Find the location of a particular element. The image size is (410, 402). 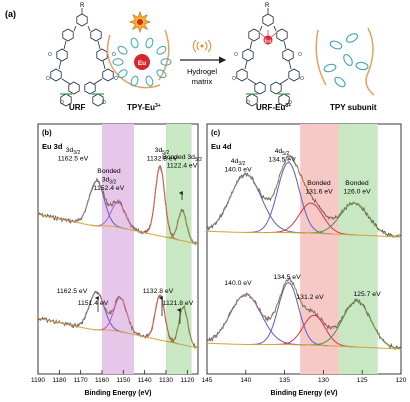

peak-annotation: 1132.8 eV is located at coordinates (162, 159).